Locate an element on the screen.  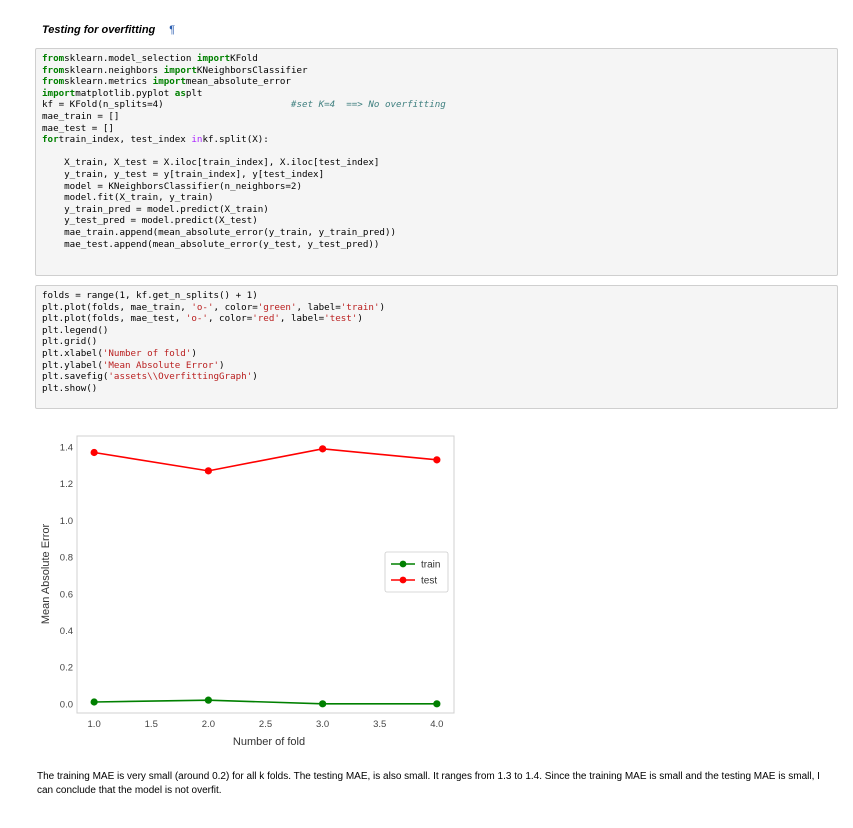
x-tick-label: 3.5 is located at coordinates (379, 724).